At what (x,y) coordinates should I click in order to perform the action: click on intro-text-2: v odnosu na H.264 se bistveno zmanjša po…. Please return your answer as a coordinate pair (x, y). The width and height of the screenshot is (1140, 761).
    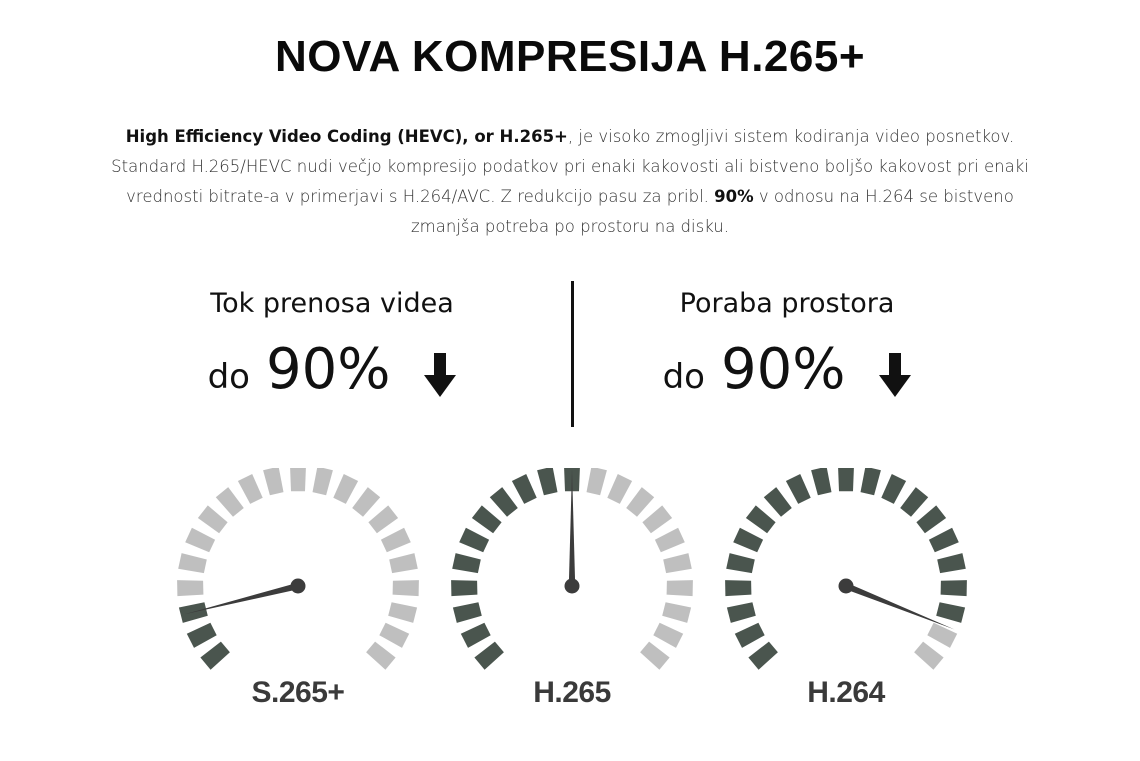
    Looking at the image, I should click on (712, 211).